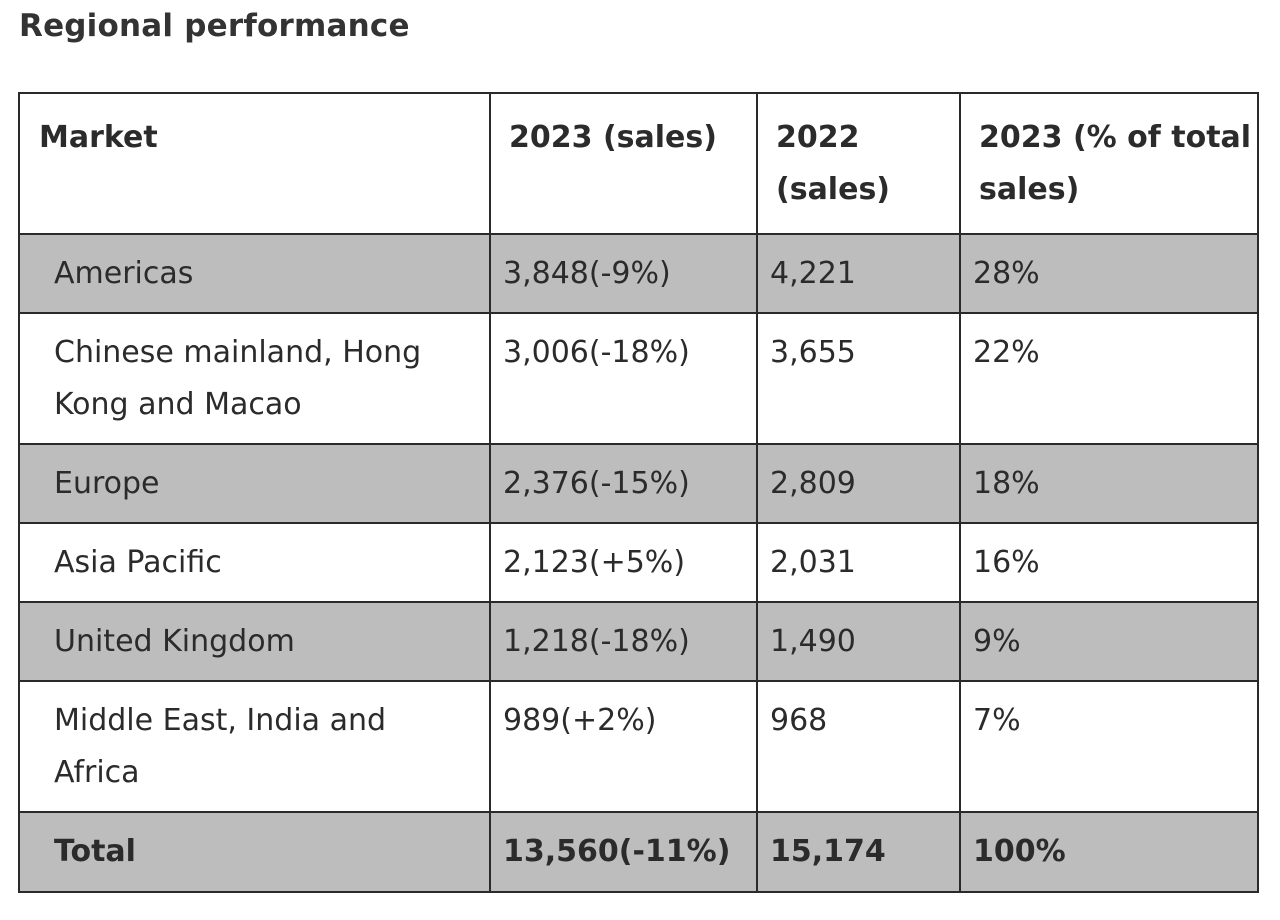 The image size is (1280, 920). Describe the element at coordinates (623, 746) in the screenshot. I see `cell-2023-sales: 989(+2%)` at that location.